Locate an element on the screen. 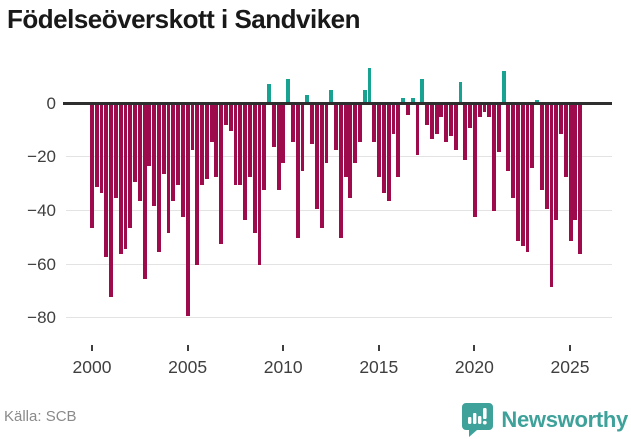  x-axis-label: 2015 is located at coordinates (379, 367).